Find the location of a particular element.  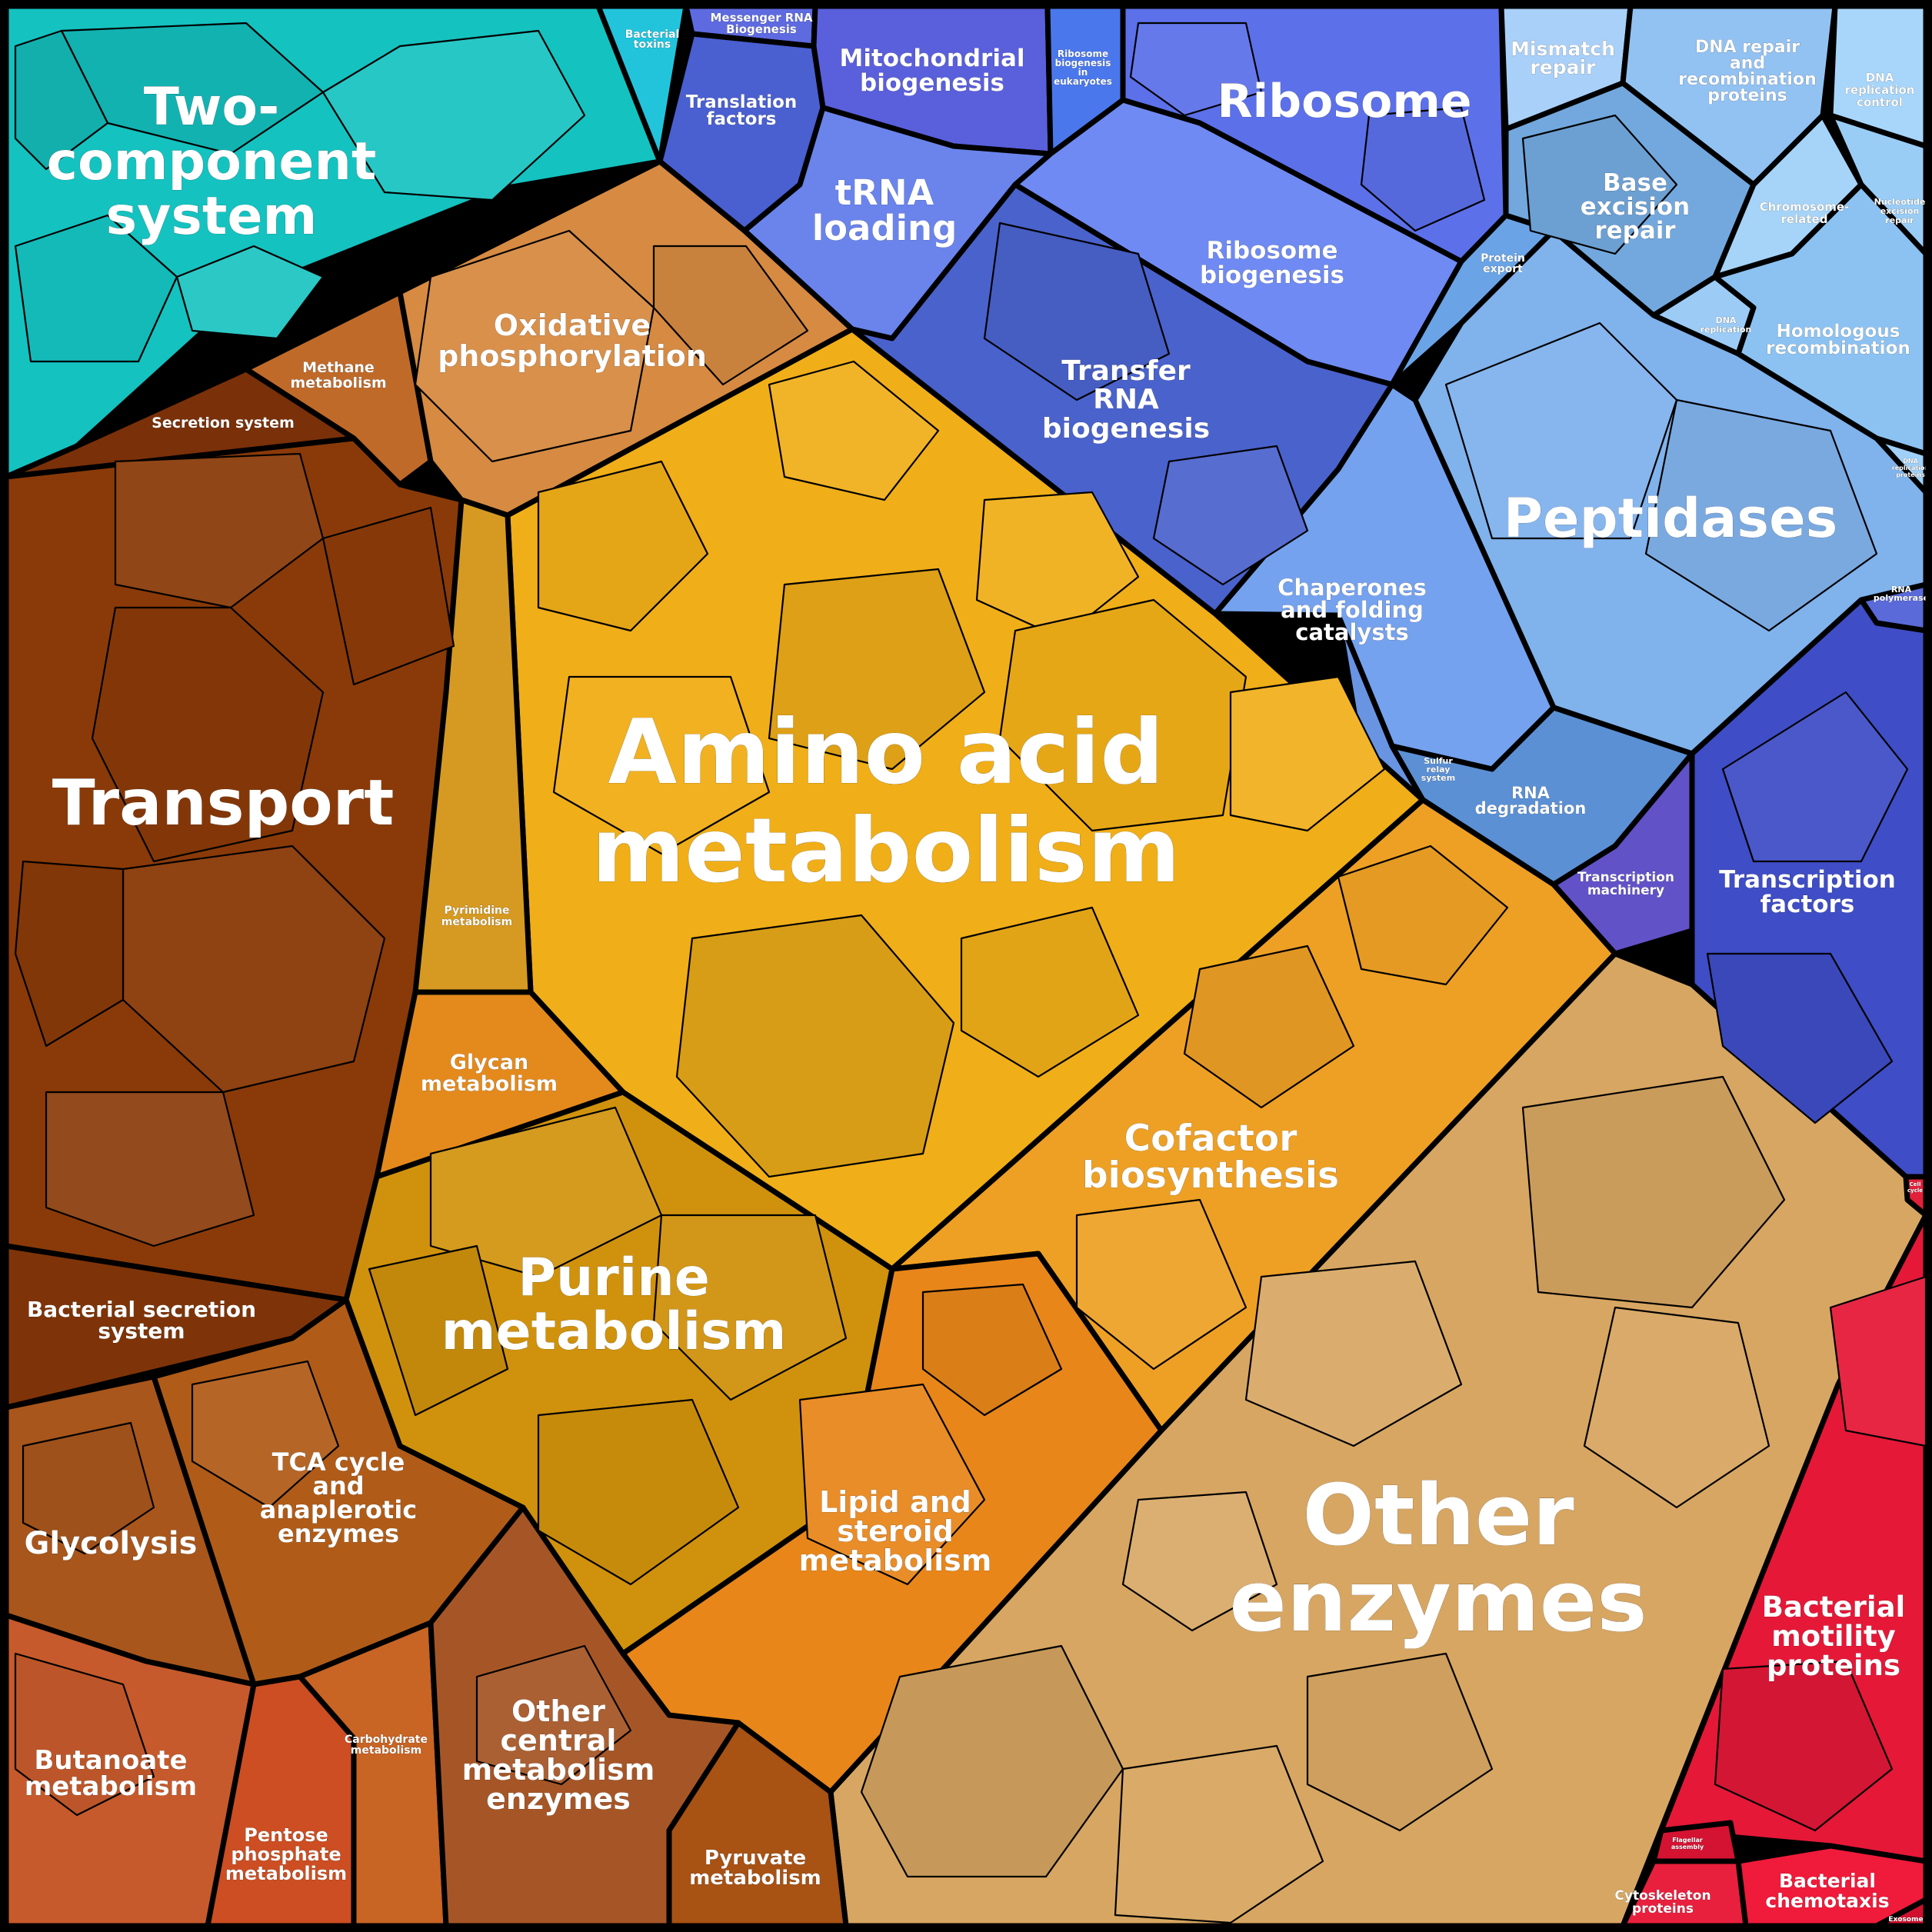

label-dna-repair-3: recombination is located at coordinates (1747, 79).